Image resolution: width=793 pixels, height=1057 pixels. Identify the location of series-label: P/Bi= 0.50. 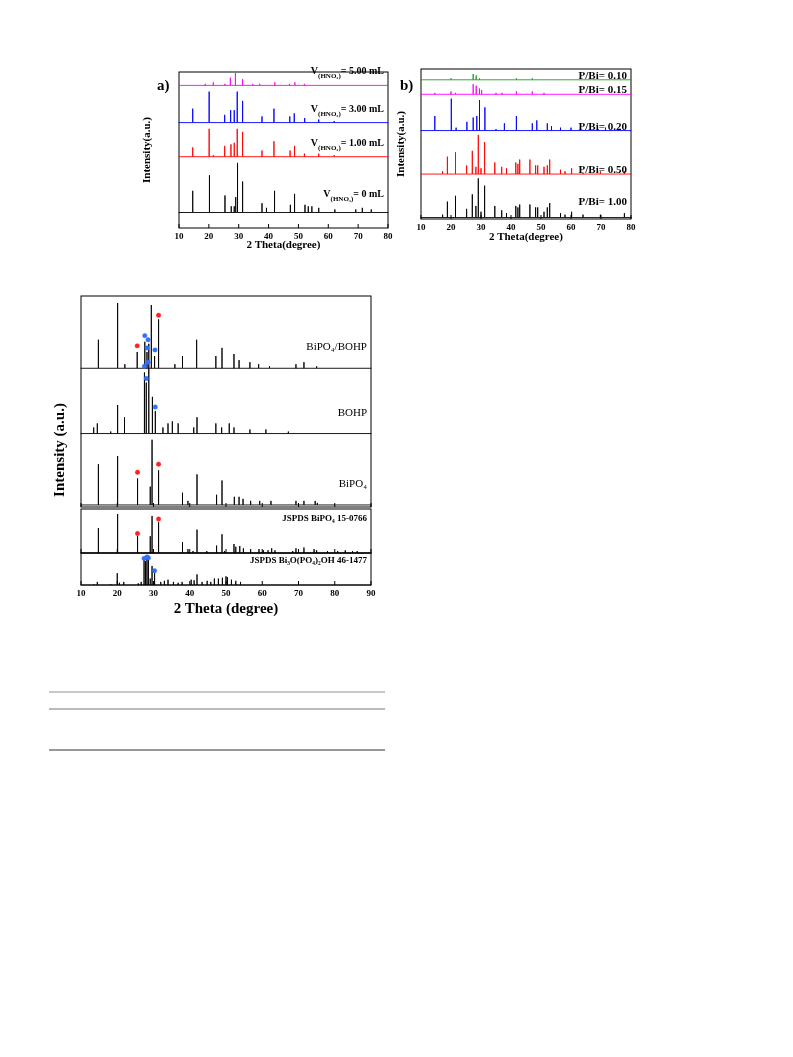
(603, 169).